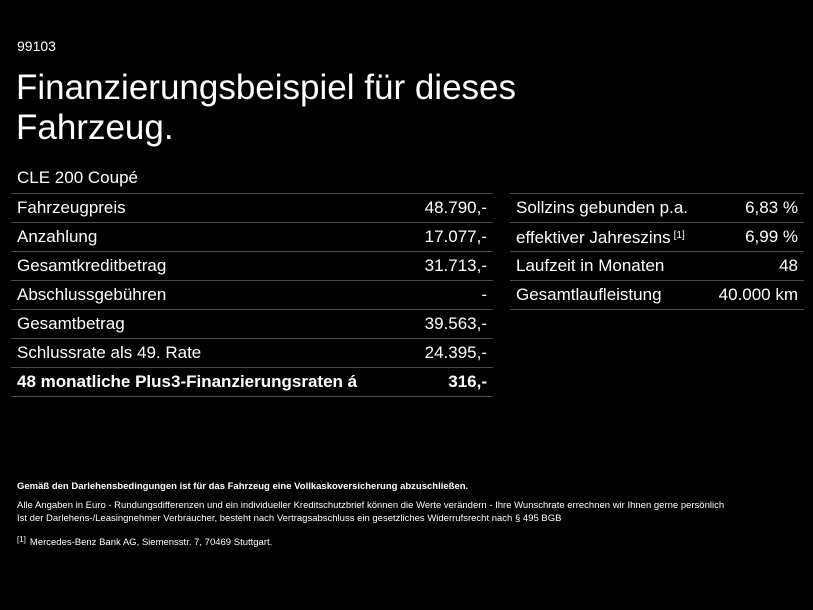  I want to click on footnote-mark: [1], so click(21, 539).